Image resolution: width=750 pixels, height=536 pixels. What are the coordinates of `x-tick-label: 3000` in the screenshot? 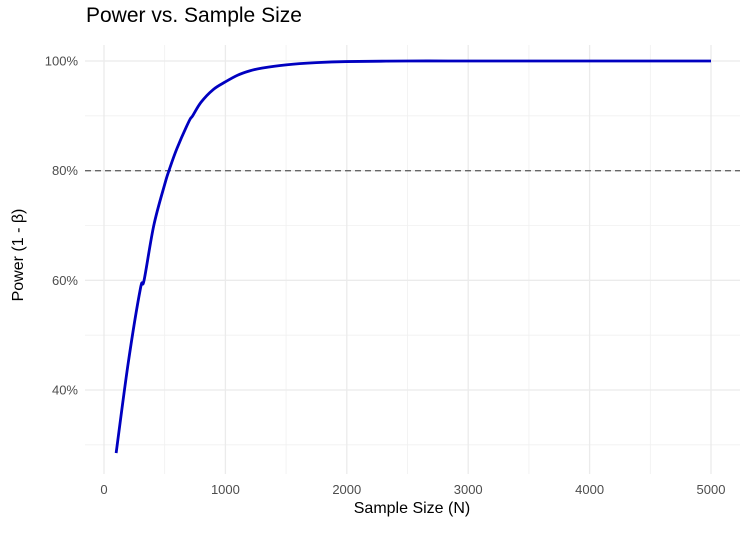 It's located at (468, 489).